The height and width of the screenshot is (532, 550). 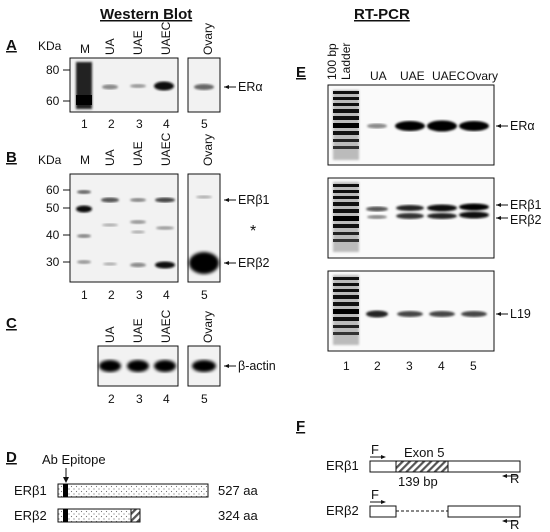 What do you see at coordinates (208, 327) in the screenshot?
I see `panel-c-lane-ovary: Ovary` at bounding box center [208, 327].